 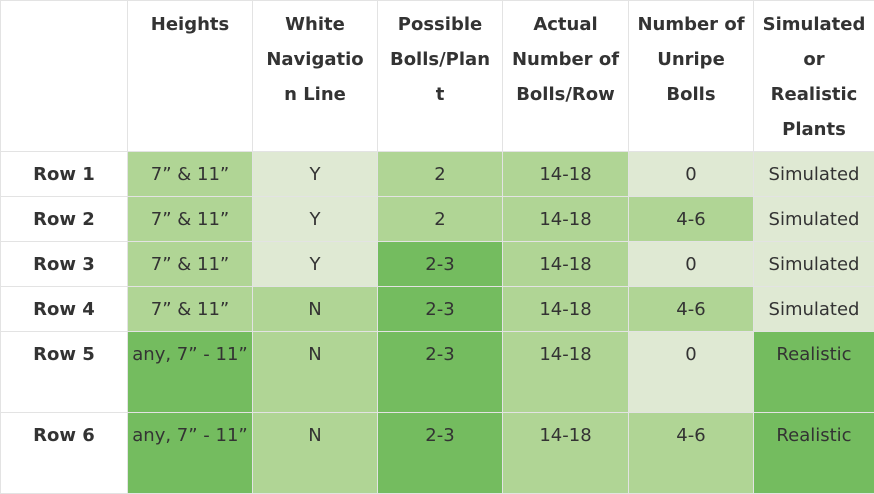 What do you see at coordinates (64, 372) in the screenshot?
I see `row-label: Row 5` at bounding box center [64, 372].